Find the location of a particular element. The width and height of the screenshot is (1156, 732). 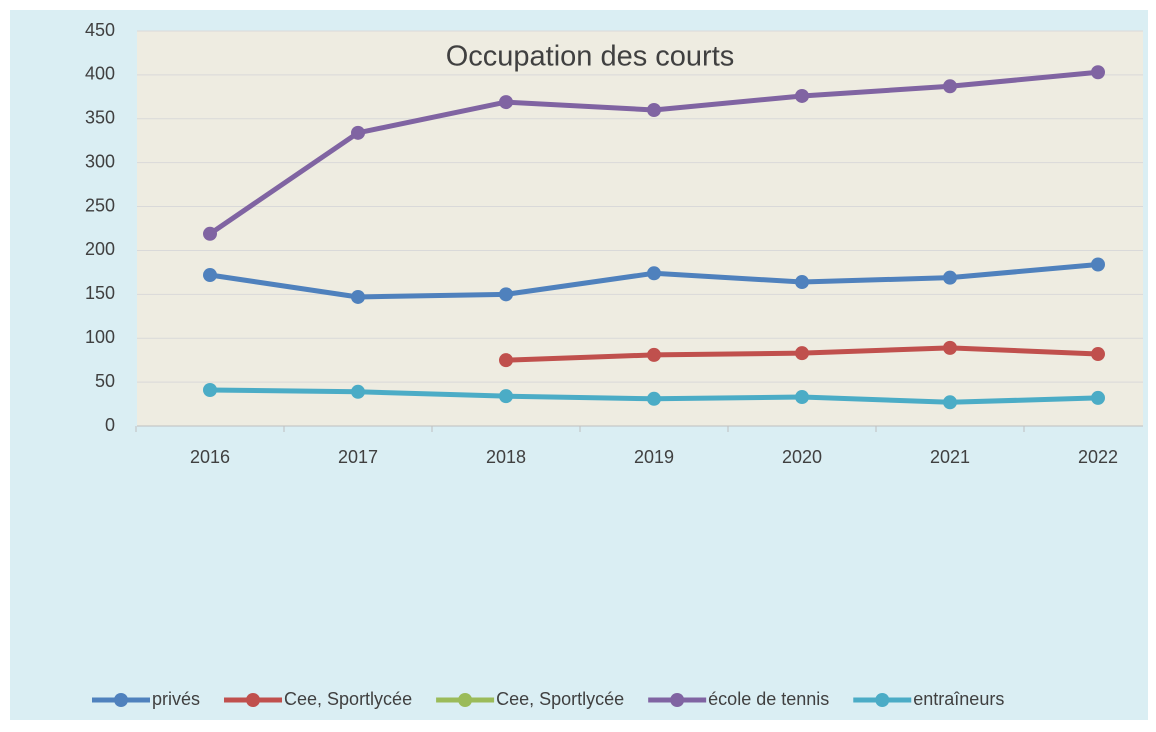

y-tick-label: 100 is located at coordinates (100, 337).